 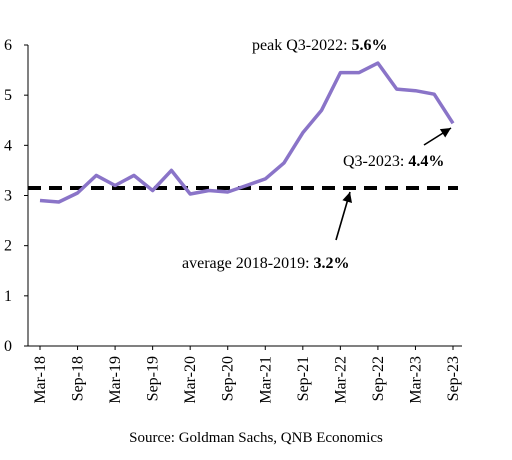 What do you see at coordinates (265, 380) in the screenshot?
I see `x-tick-label: Mar-21` at bounding box center [265, 380].